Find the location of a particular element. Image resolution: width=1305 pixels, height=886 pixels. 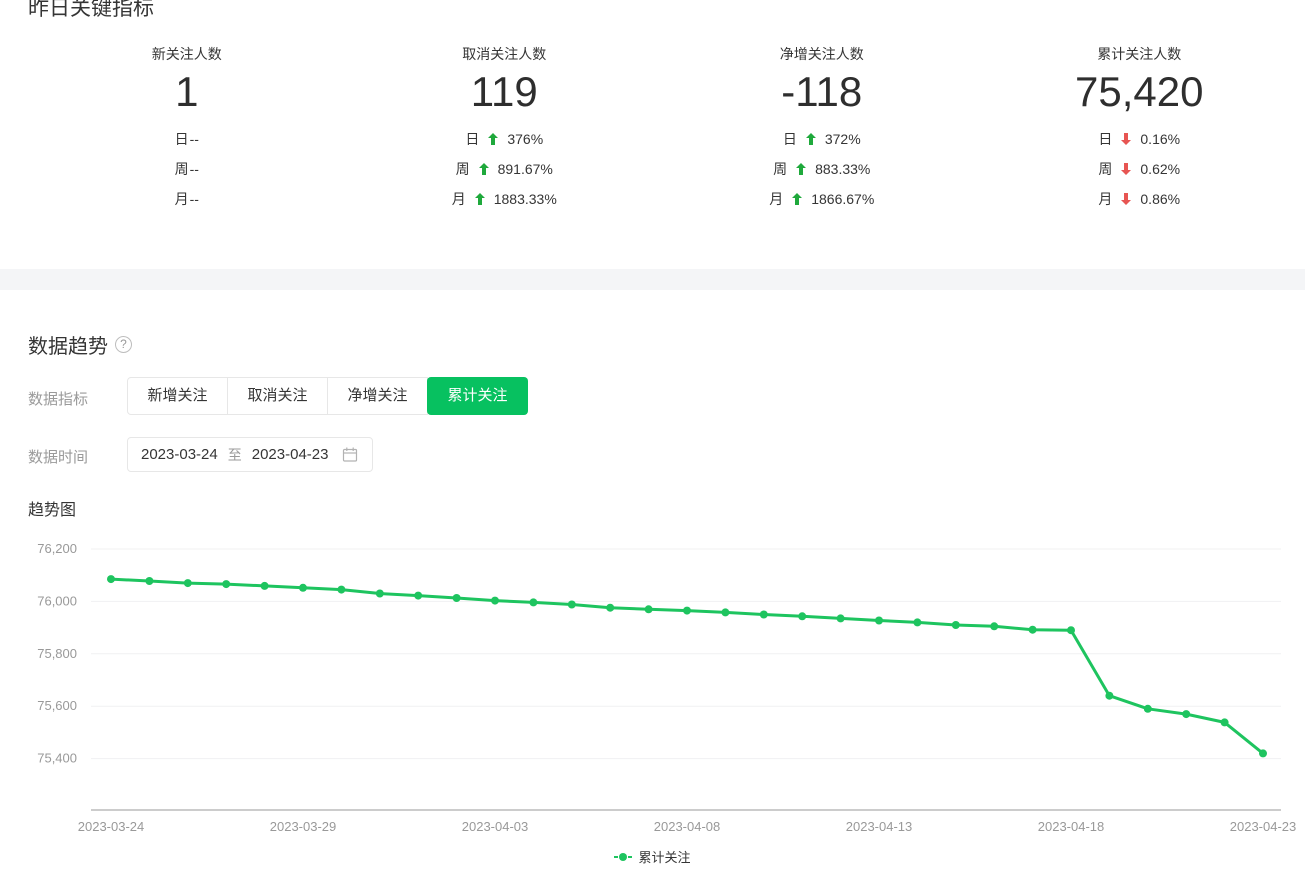

tab-2: 取消关注 is located at coordinates (277, 396).